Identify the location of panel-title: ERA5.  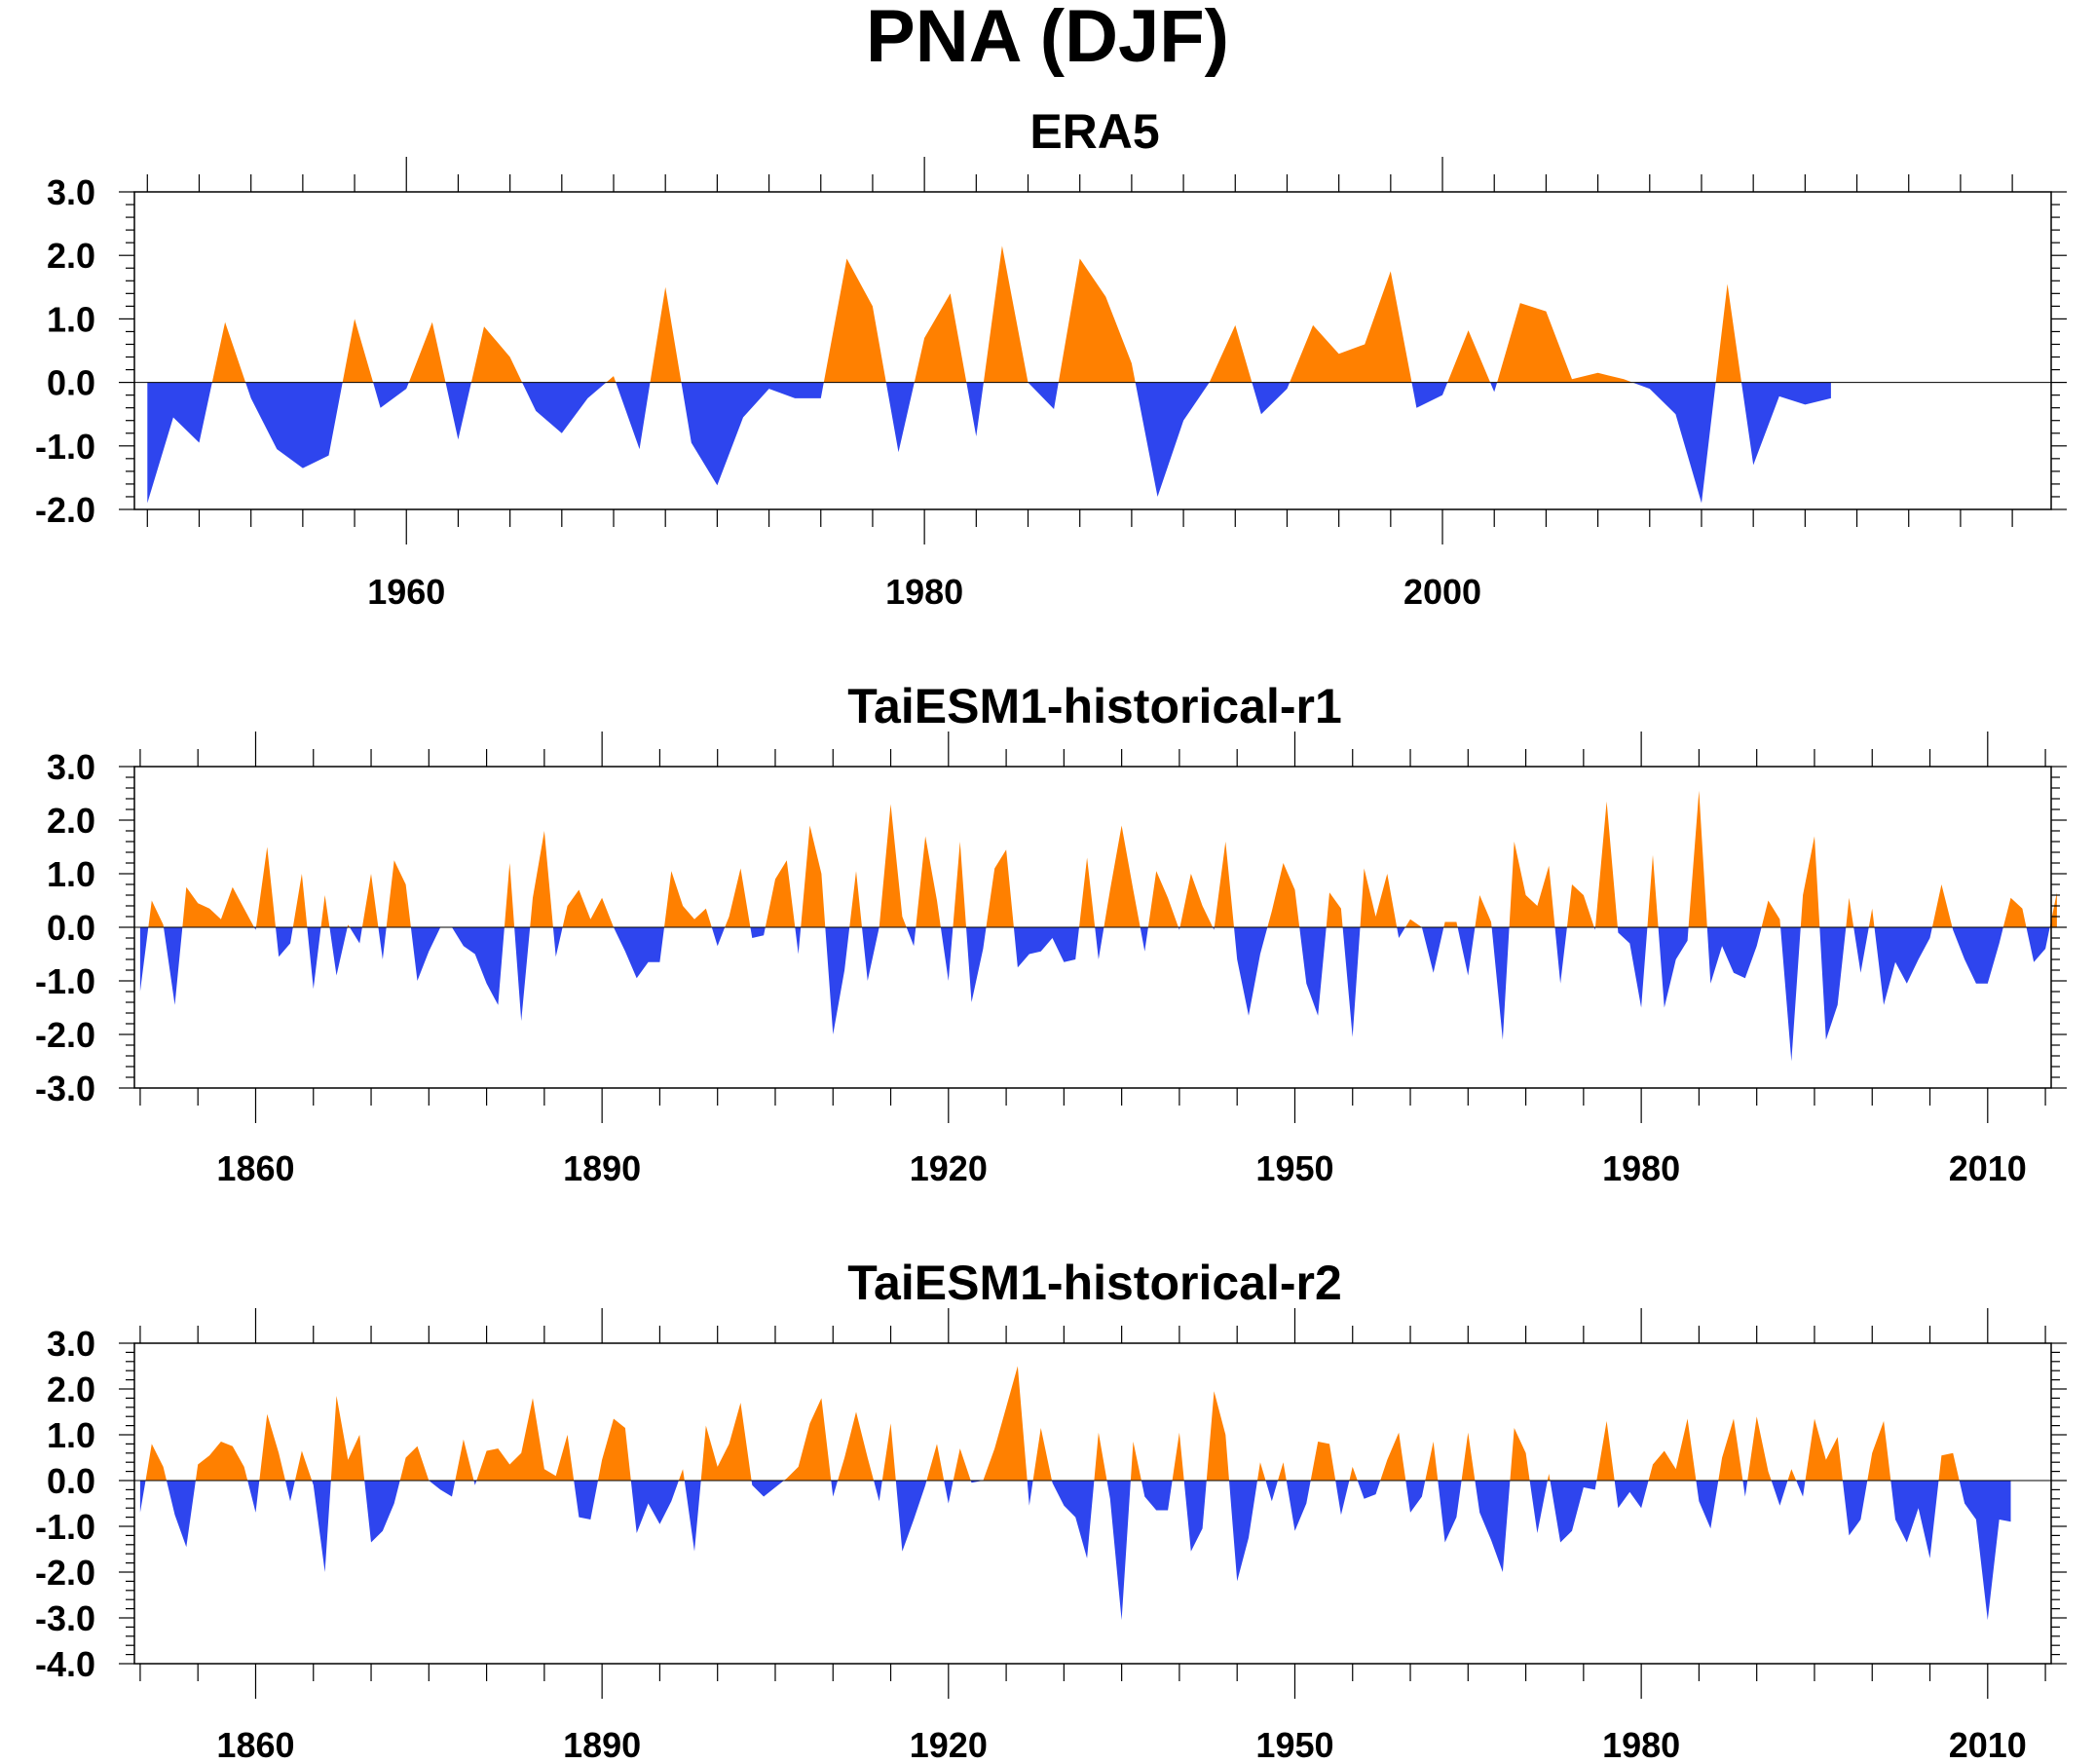
(1094, 131).